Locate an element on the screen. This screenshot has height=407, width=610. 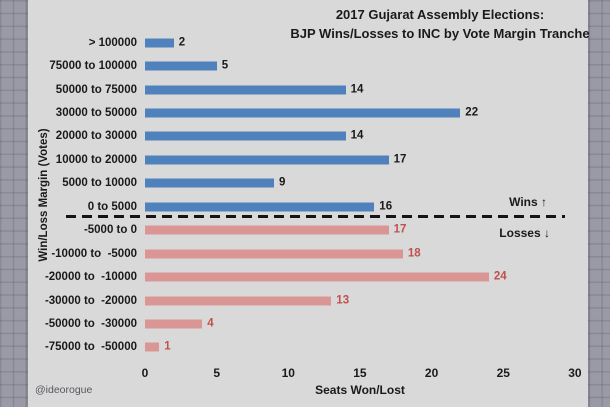
category-label: 20000 to 30000 is located at coordinates (96, 136).